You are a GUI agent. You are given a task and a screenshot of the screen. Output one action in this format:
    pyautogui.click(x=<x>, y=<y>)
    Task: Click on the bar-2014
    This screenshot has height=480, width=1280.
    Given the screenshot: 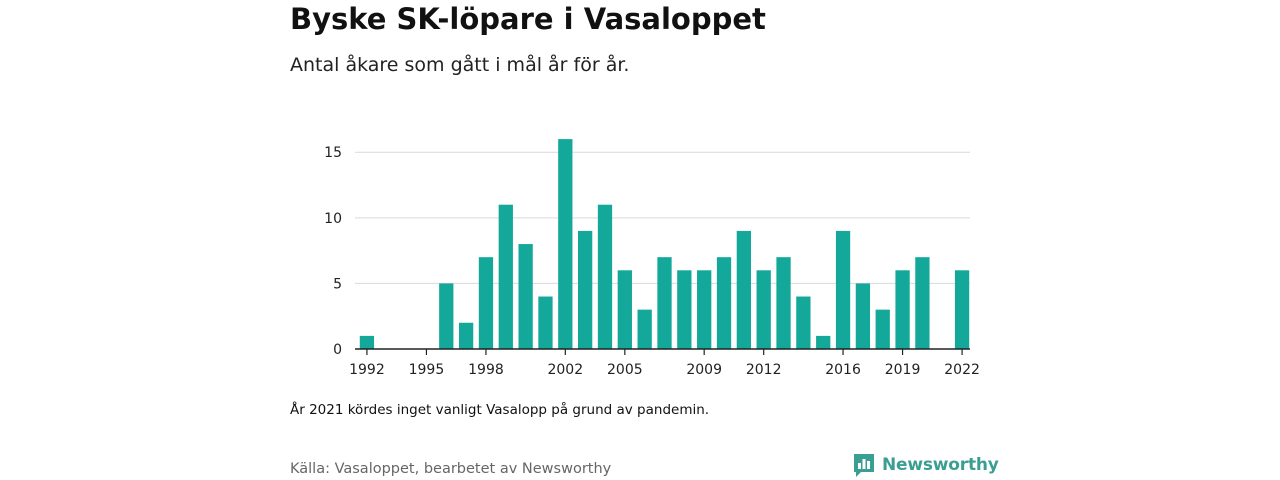 What is the action you would take?
    pyautogui.click(x=803, y=322)
    